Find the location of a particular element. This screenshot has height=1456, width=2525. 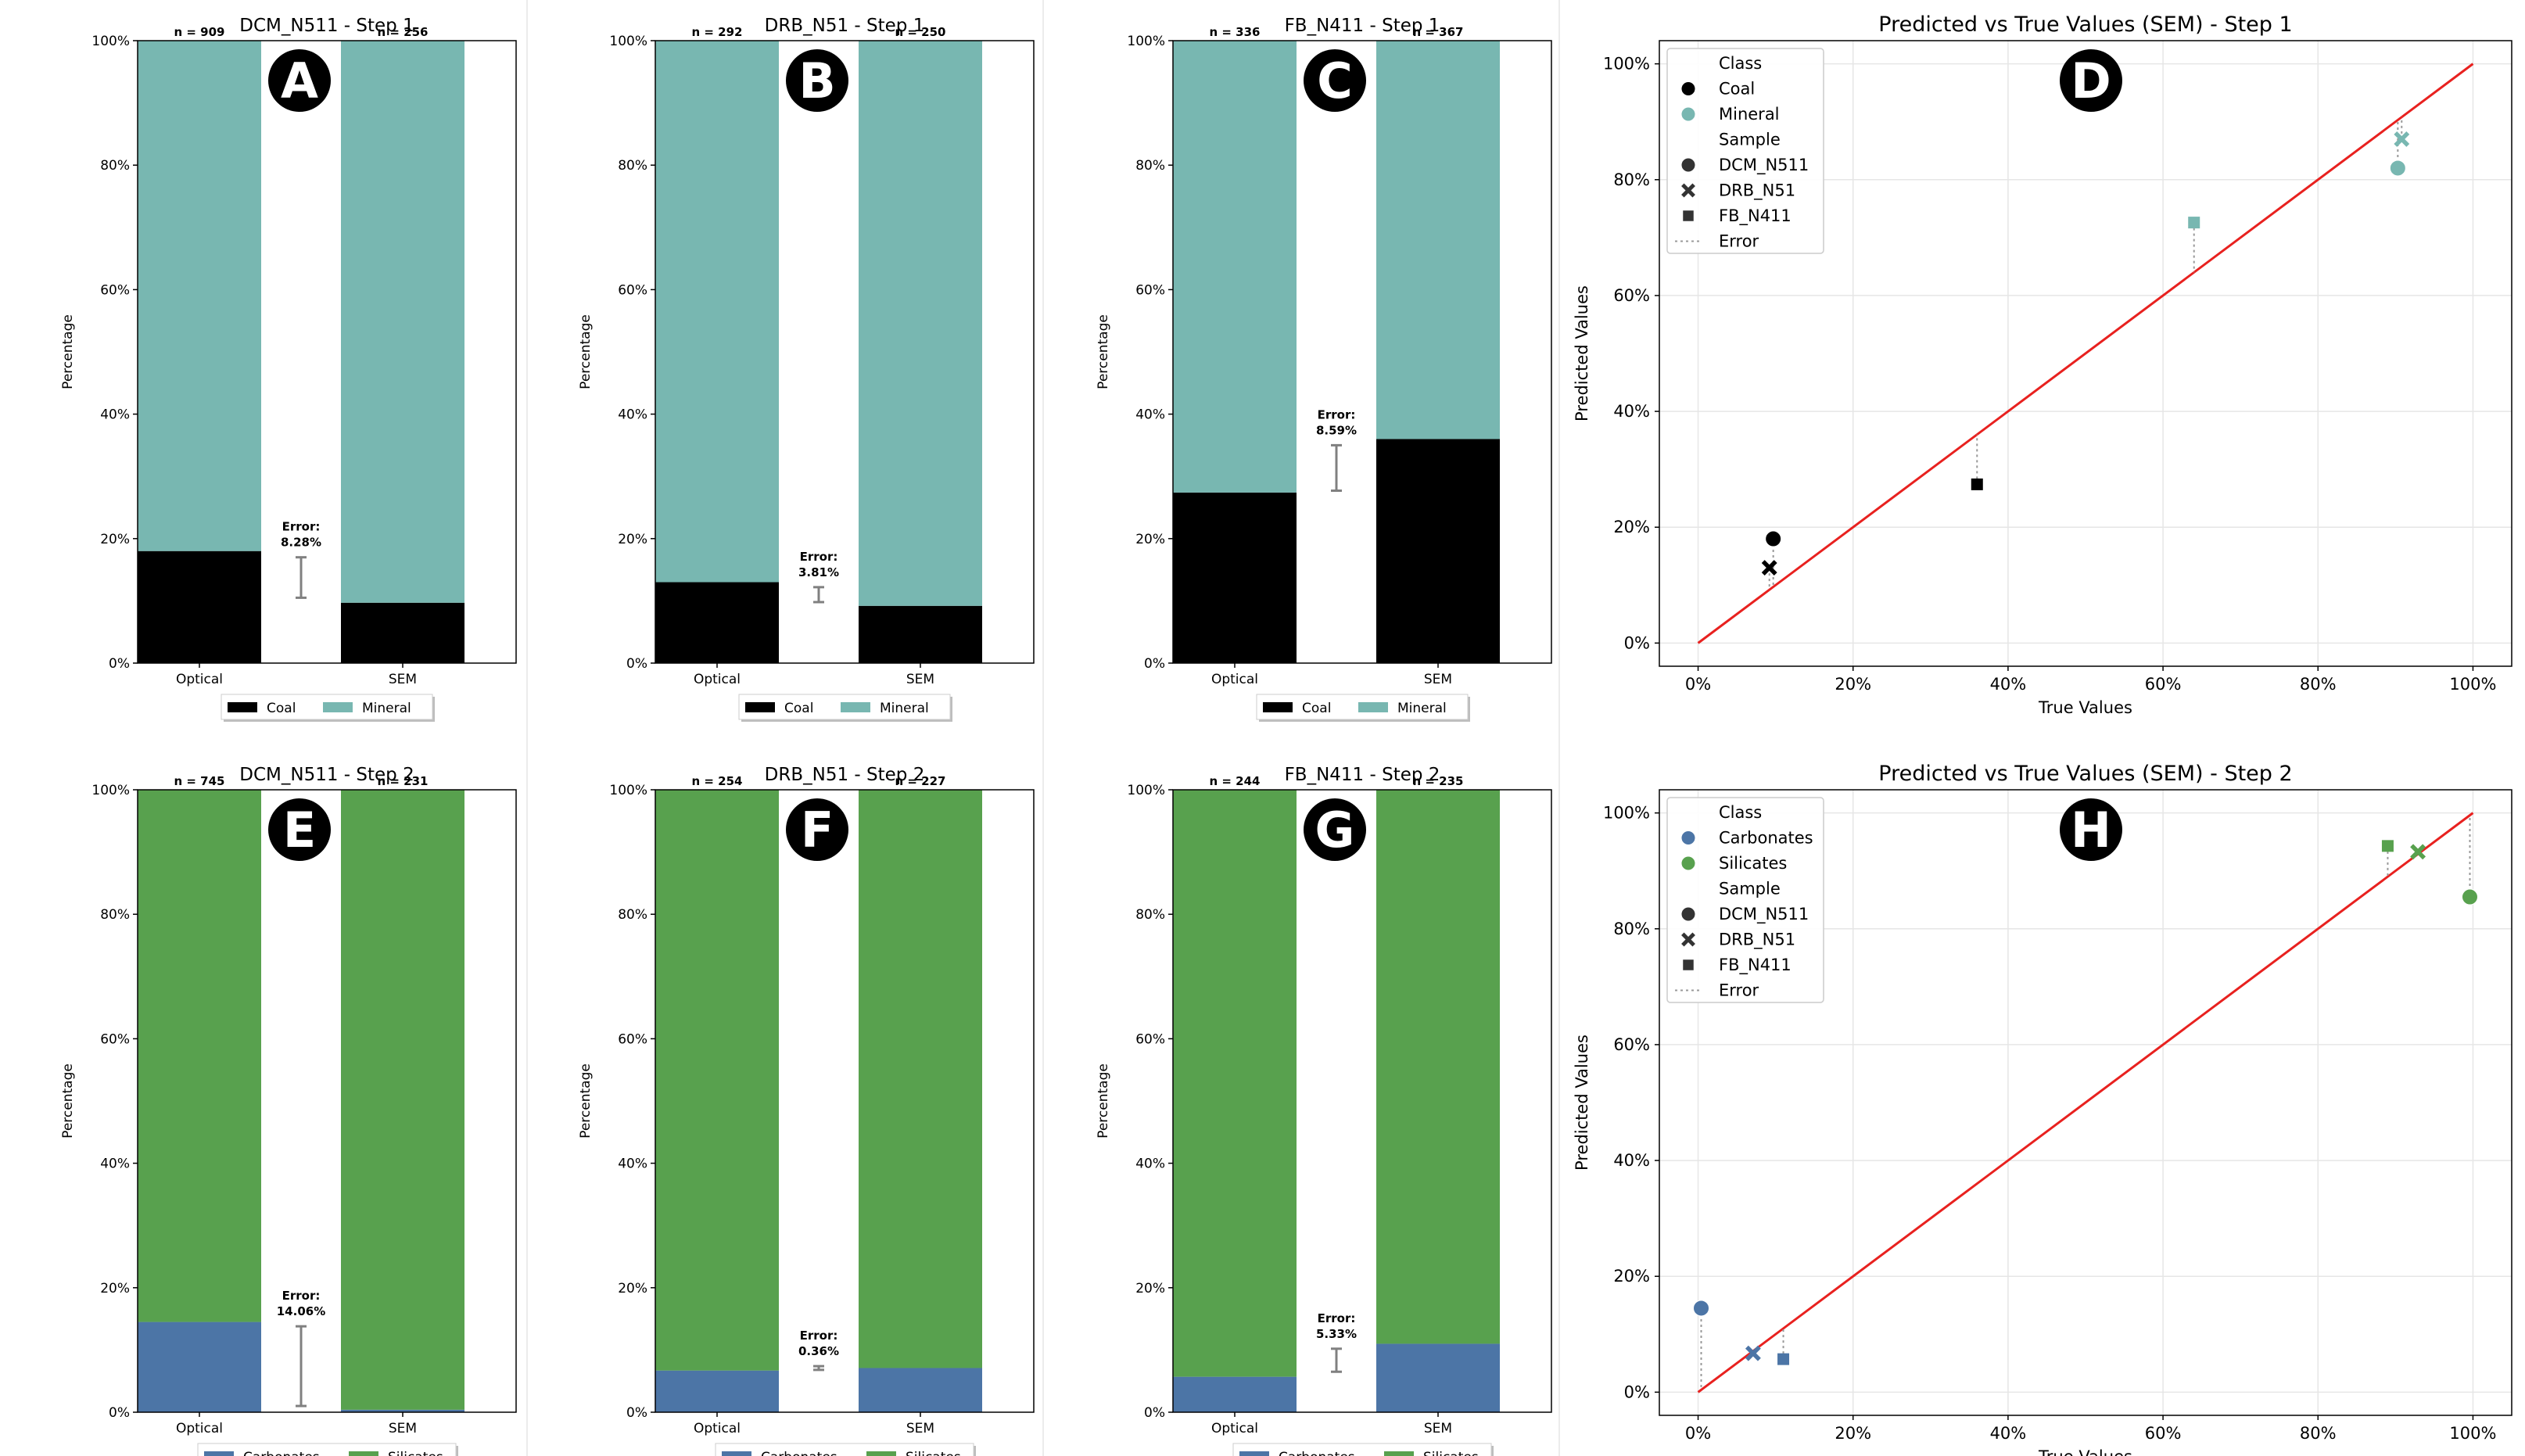

legend-label: Mineral is located at coordinates (1749, 114).